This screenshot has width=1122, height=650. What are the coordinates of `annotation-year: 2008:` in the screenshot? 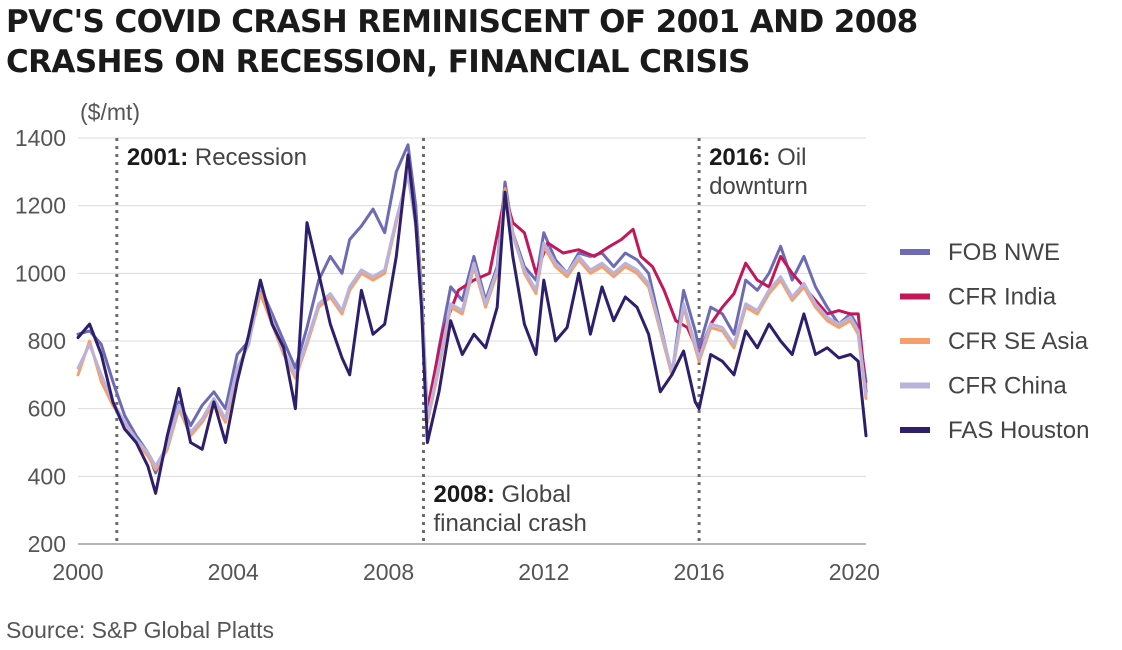 It's located at (463, 494).